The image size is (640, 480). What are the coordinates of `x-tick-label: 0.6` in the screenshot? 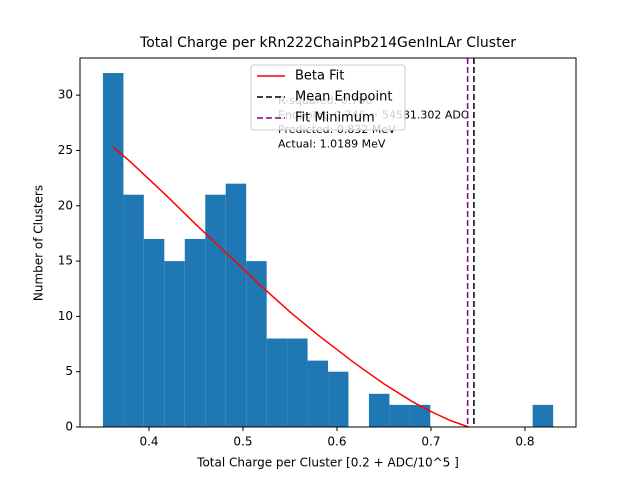 It's located at (336, 442).